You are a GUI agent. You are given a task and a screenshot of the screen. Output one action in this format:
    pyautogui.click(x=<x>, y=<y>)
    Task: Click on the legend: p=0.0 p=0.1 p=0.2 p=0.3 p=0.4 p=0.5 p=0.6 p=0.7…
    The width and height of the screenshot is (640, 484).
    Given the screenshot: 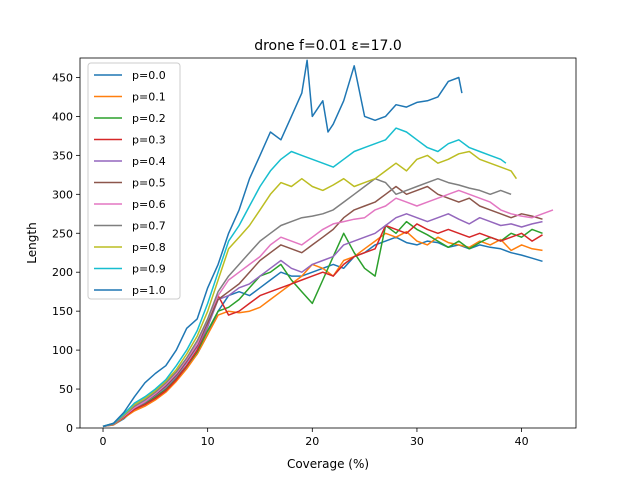 What is the action you would take?
    pyautogui.click(x=134, y=181)
    